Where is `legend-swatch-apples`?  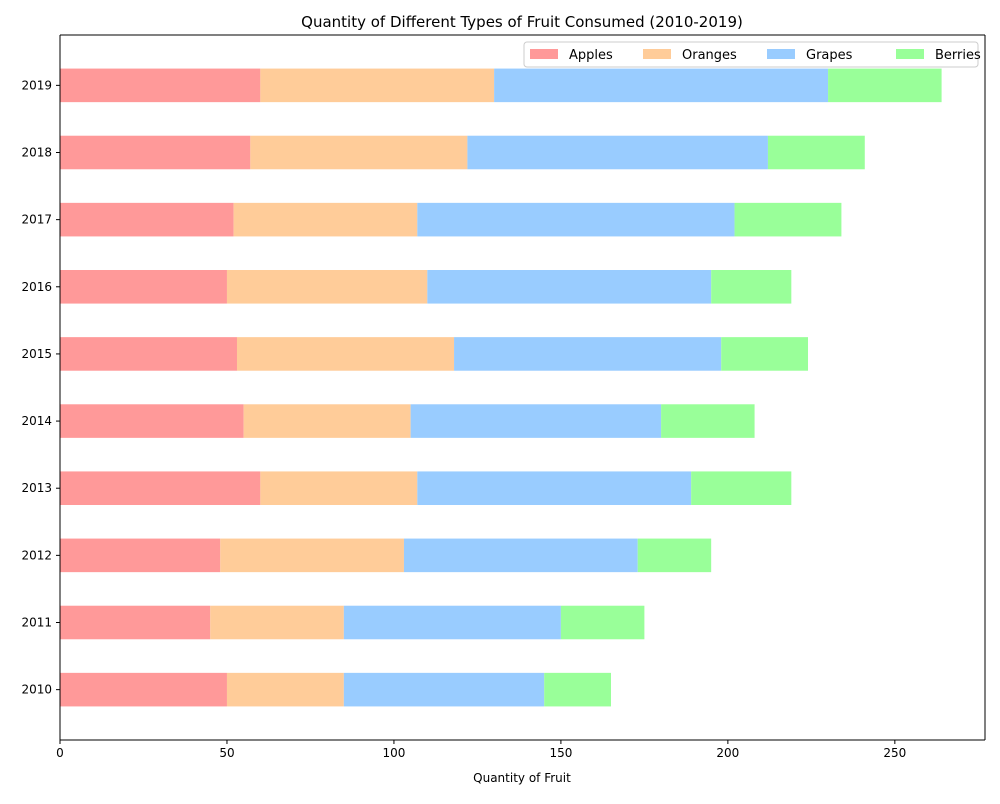
legend-swatch-apples is located at coordinates (544, 54).